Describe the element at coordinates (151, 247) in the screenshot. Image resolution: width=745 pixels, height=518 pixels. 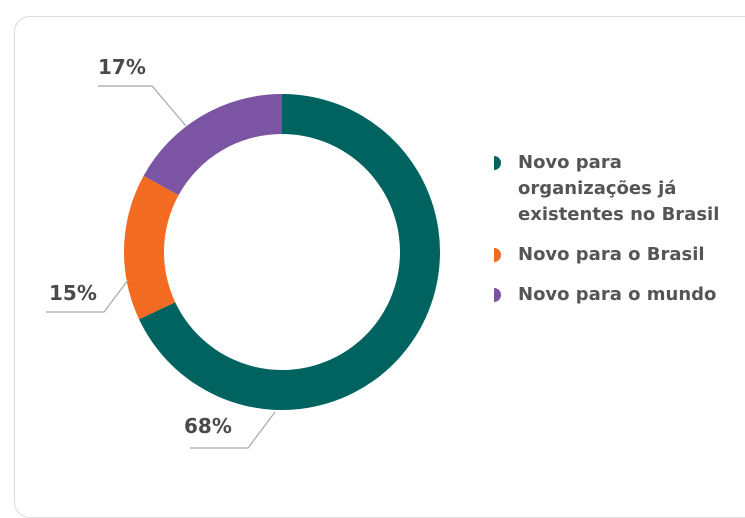
I see `slice-novo-brasil` at that location.